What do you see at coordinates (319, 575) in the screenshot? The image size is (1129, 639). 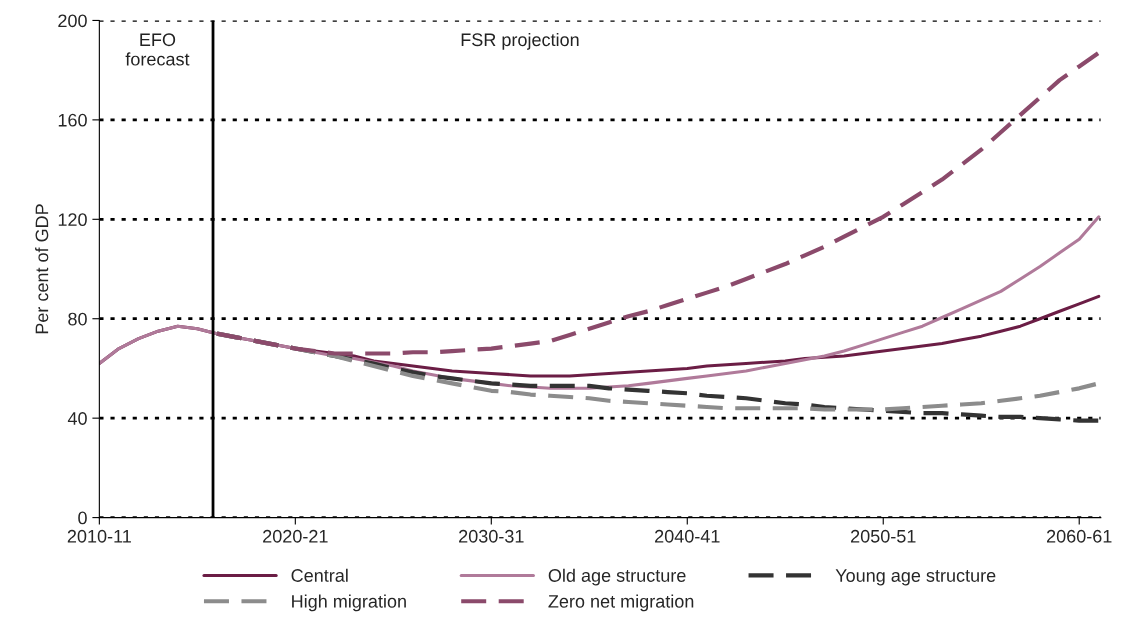 I see `legend-label: Central` at bounding box center [319, 575].